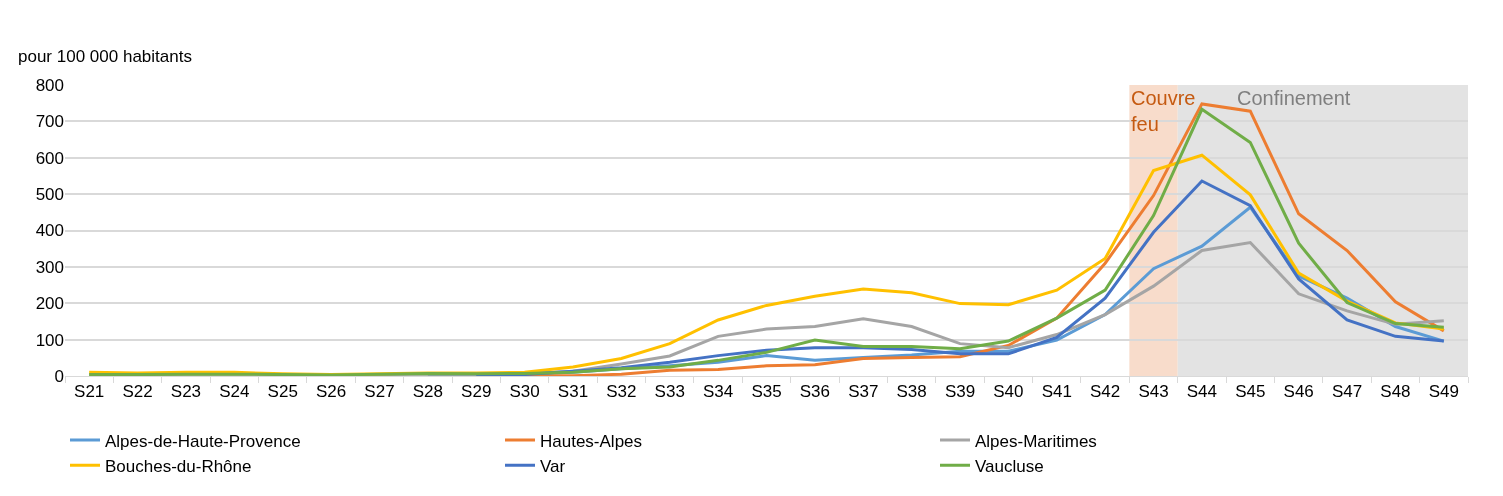 The width and height of the screenshot is (1503, 496). What do you see at coordinates (1056, 392) in the screenshot?
I see `x-tick-label: S41` at bounding box center [1056, 392].